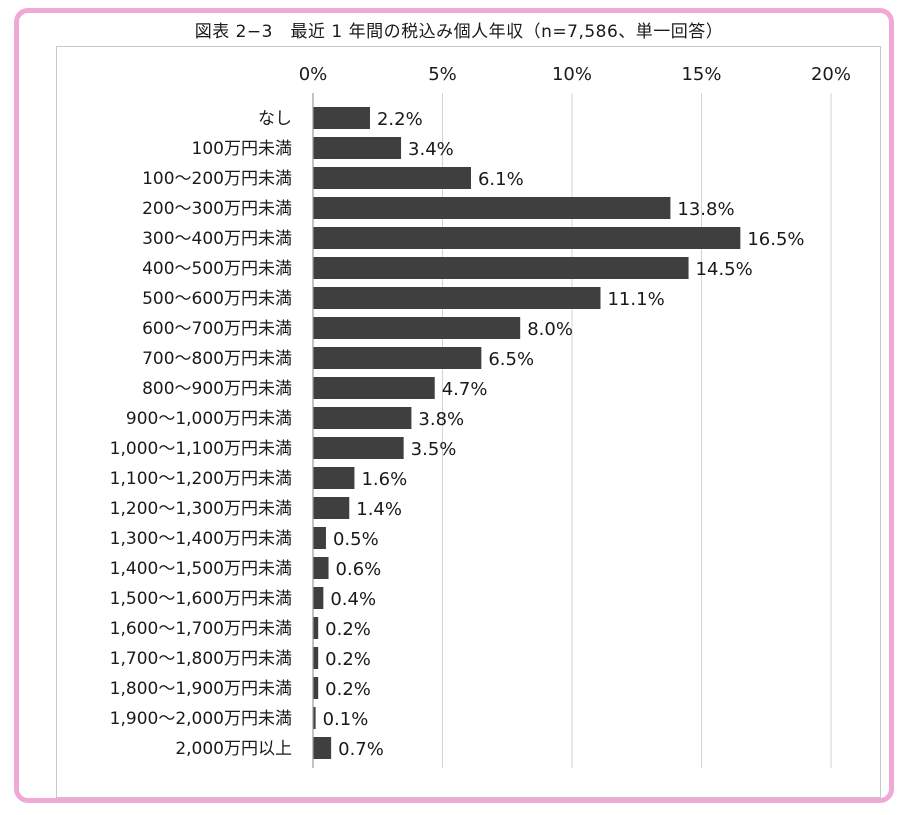 This screenshot has width=914, height=815. What do you see at coordinates (353, 599) in the screenshot?
I see `value-label: 0.4%` at bounding box center [353, 599].